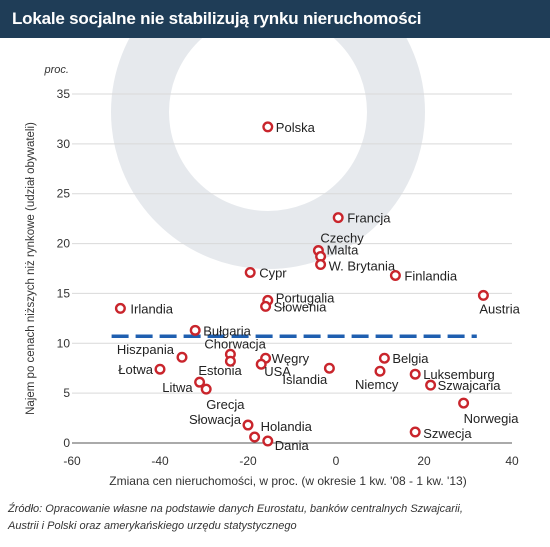 Image resolution: width=550 pixels, height=547 pixels. What do you see at coordinates (225, 404) in the screenshot?
I see `point-label: Grecja` at bounding box center [225, 404].